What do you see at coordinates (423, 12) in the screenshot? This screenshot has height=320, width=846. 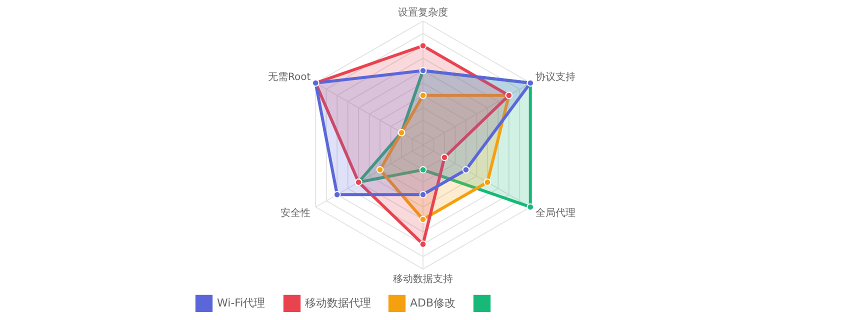 I see `spoke-label: 设置复杂度` at bounding box center [423, 12].